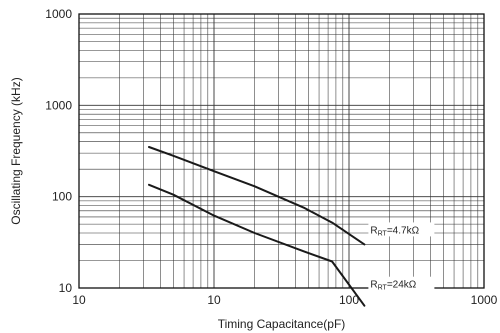 Image resolution: width=500 pixels, height=333 pixels. Describe the element at coordinates (66, 288) in the screenshot. I see `y-tick-label: 10` at that location.